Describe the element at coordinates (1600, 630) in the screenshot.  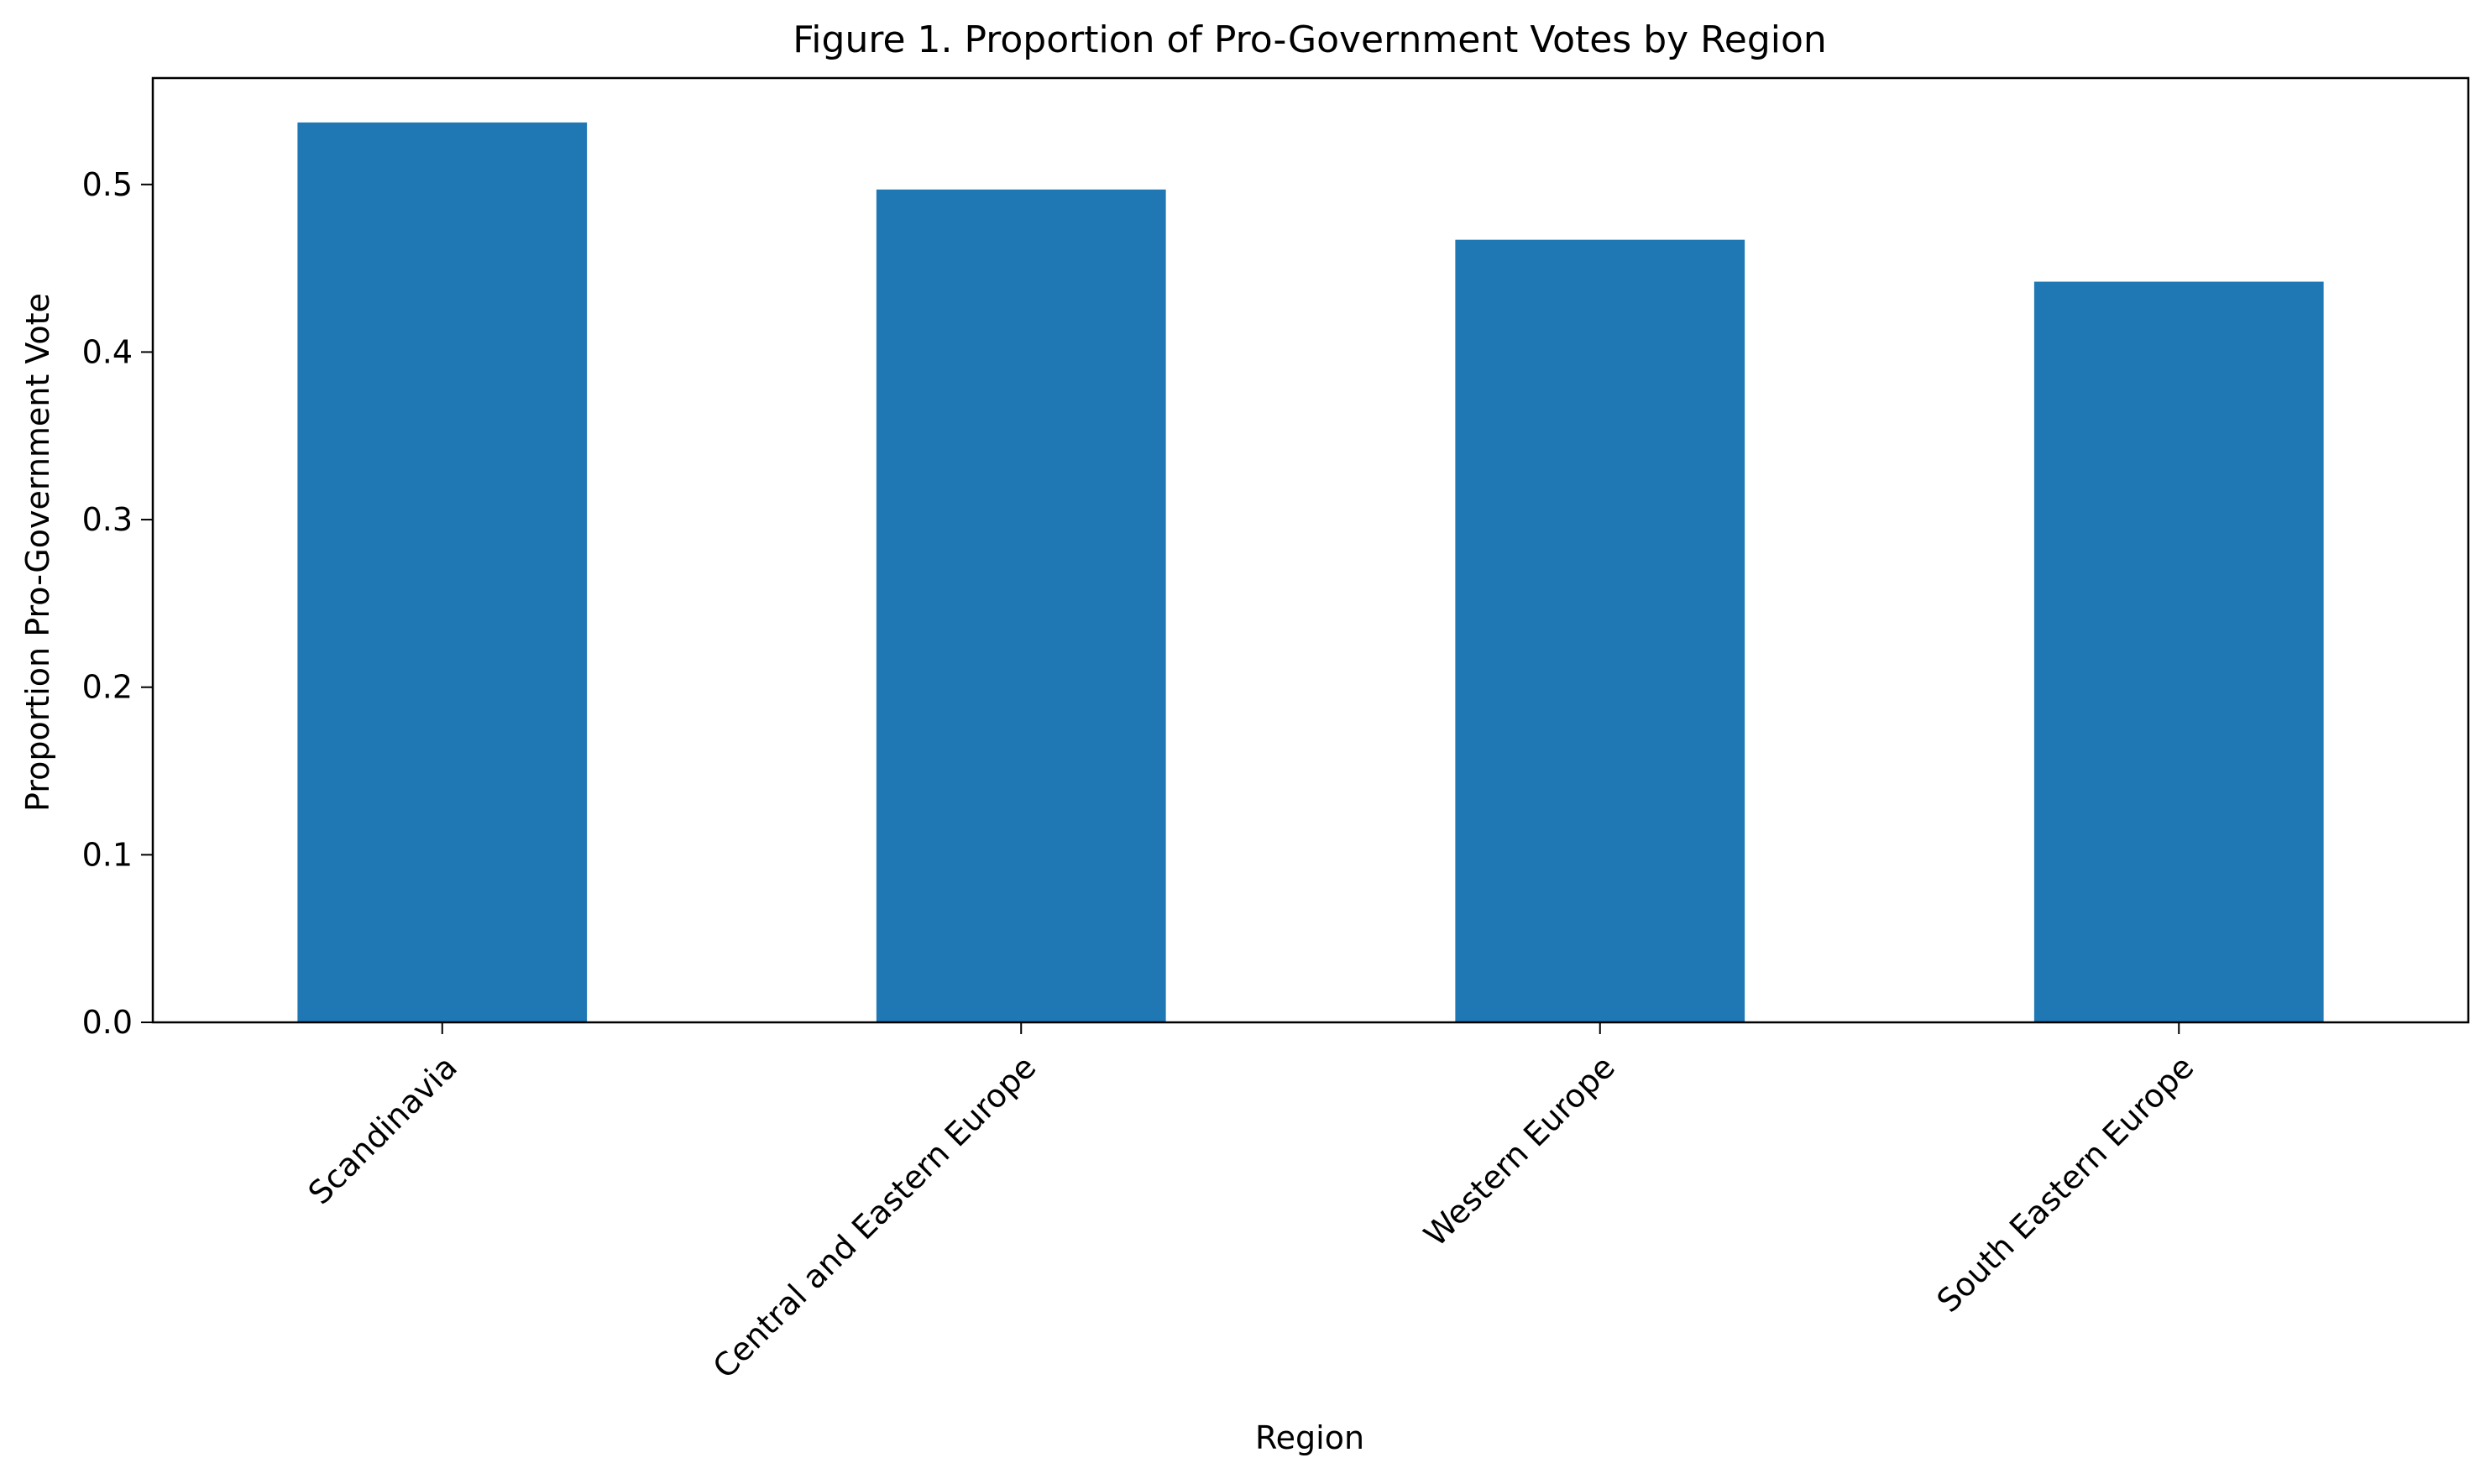
I see `bar-western-europe` at that location.